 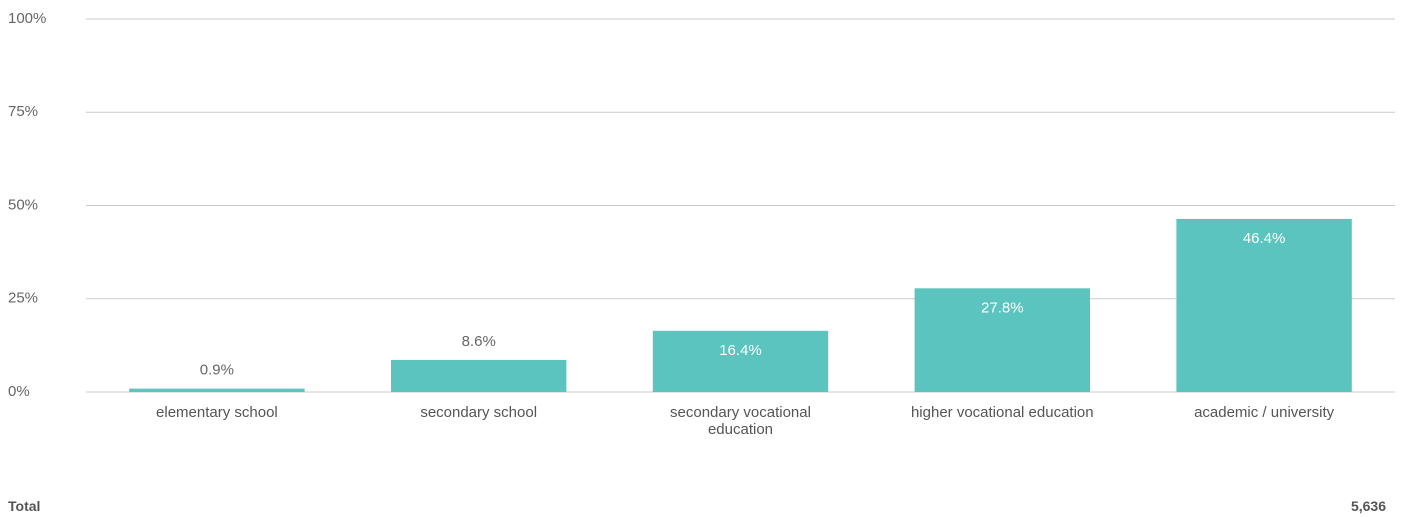 I want to click on data-label: 0.9%, so click(x=217, y=370).